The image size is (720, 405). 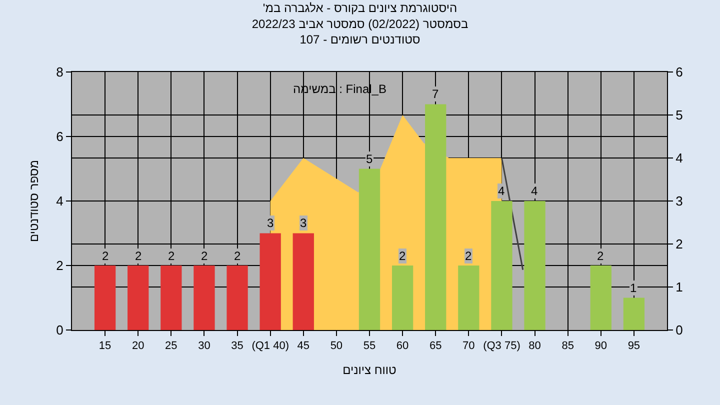 I want to click on y-axis-title: מספר סטודנטים, so click(x=34, y=201).